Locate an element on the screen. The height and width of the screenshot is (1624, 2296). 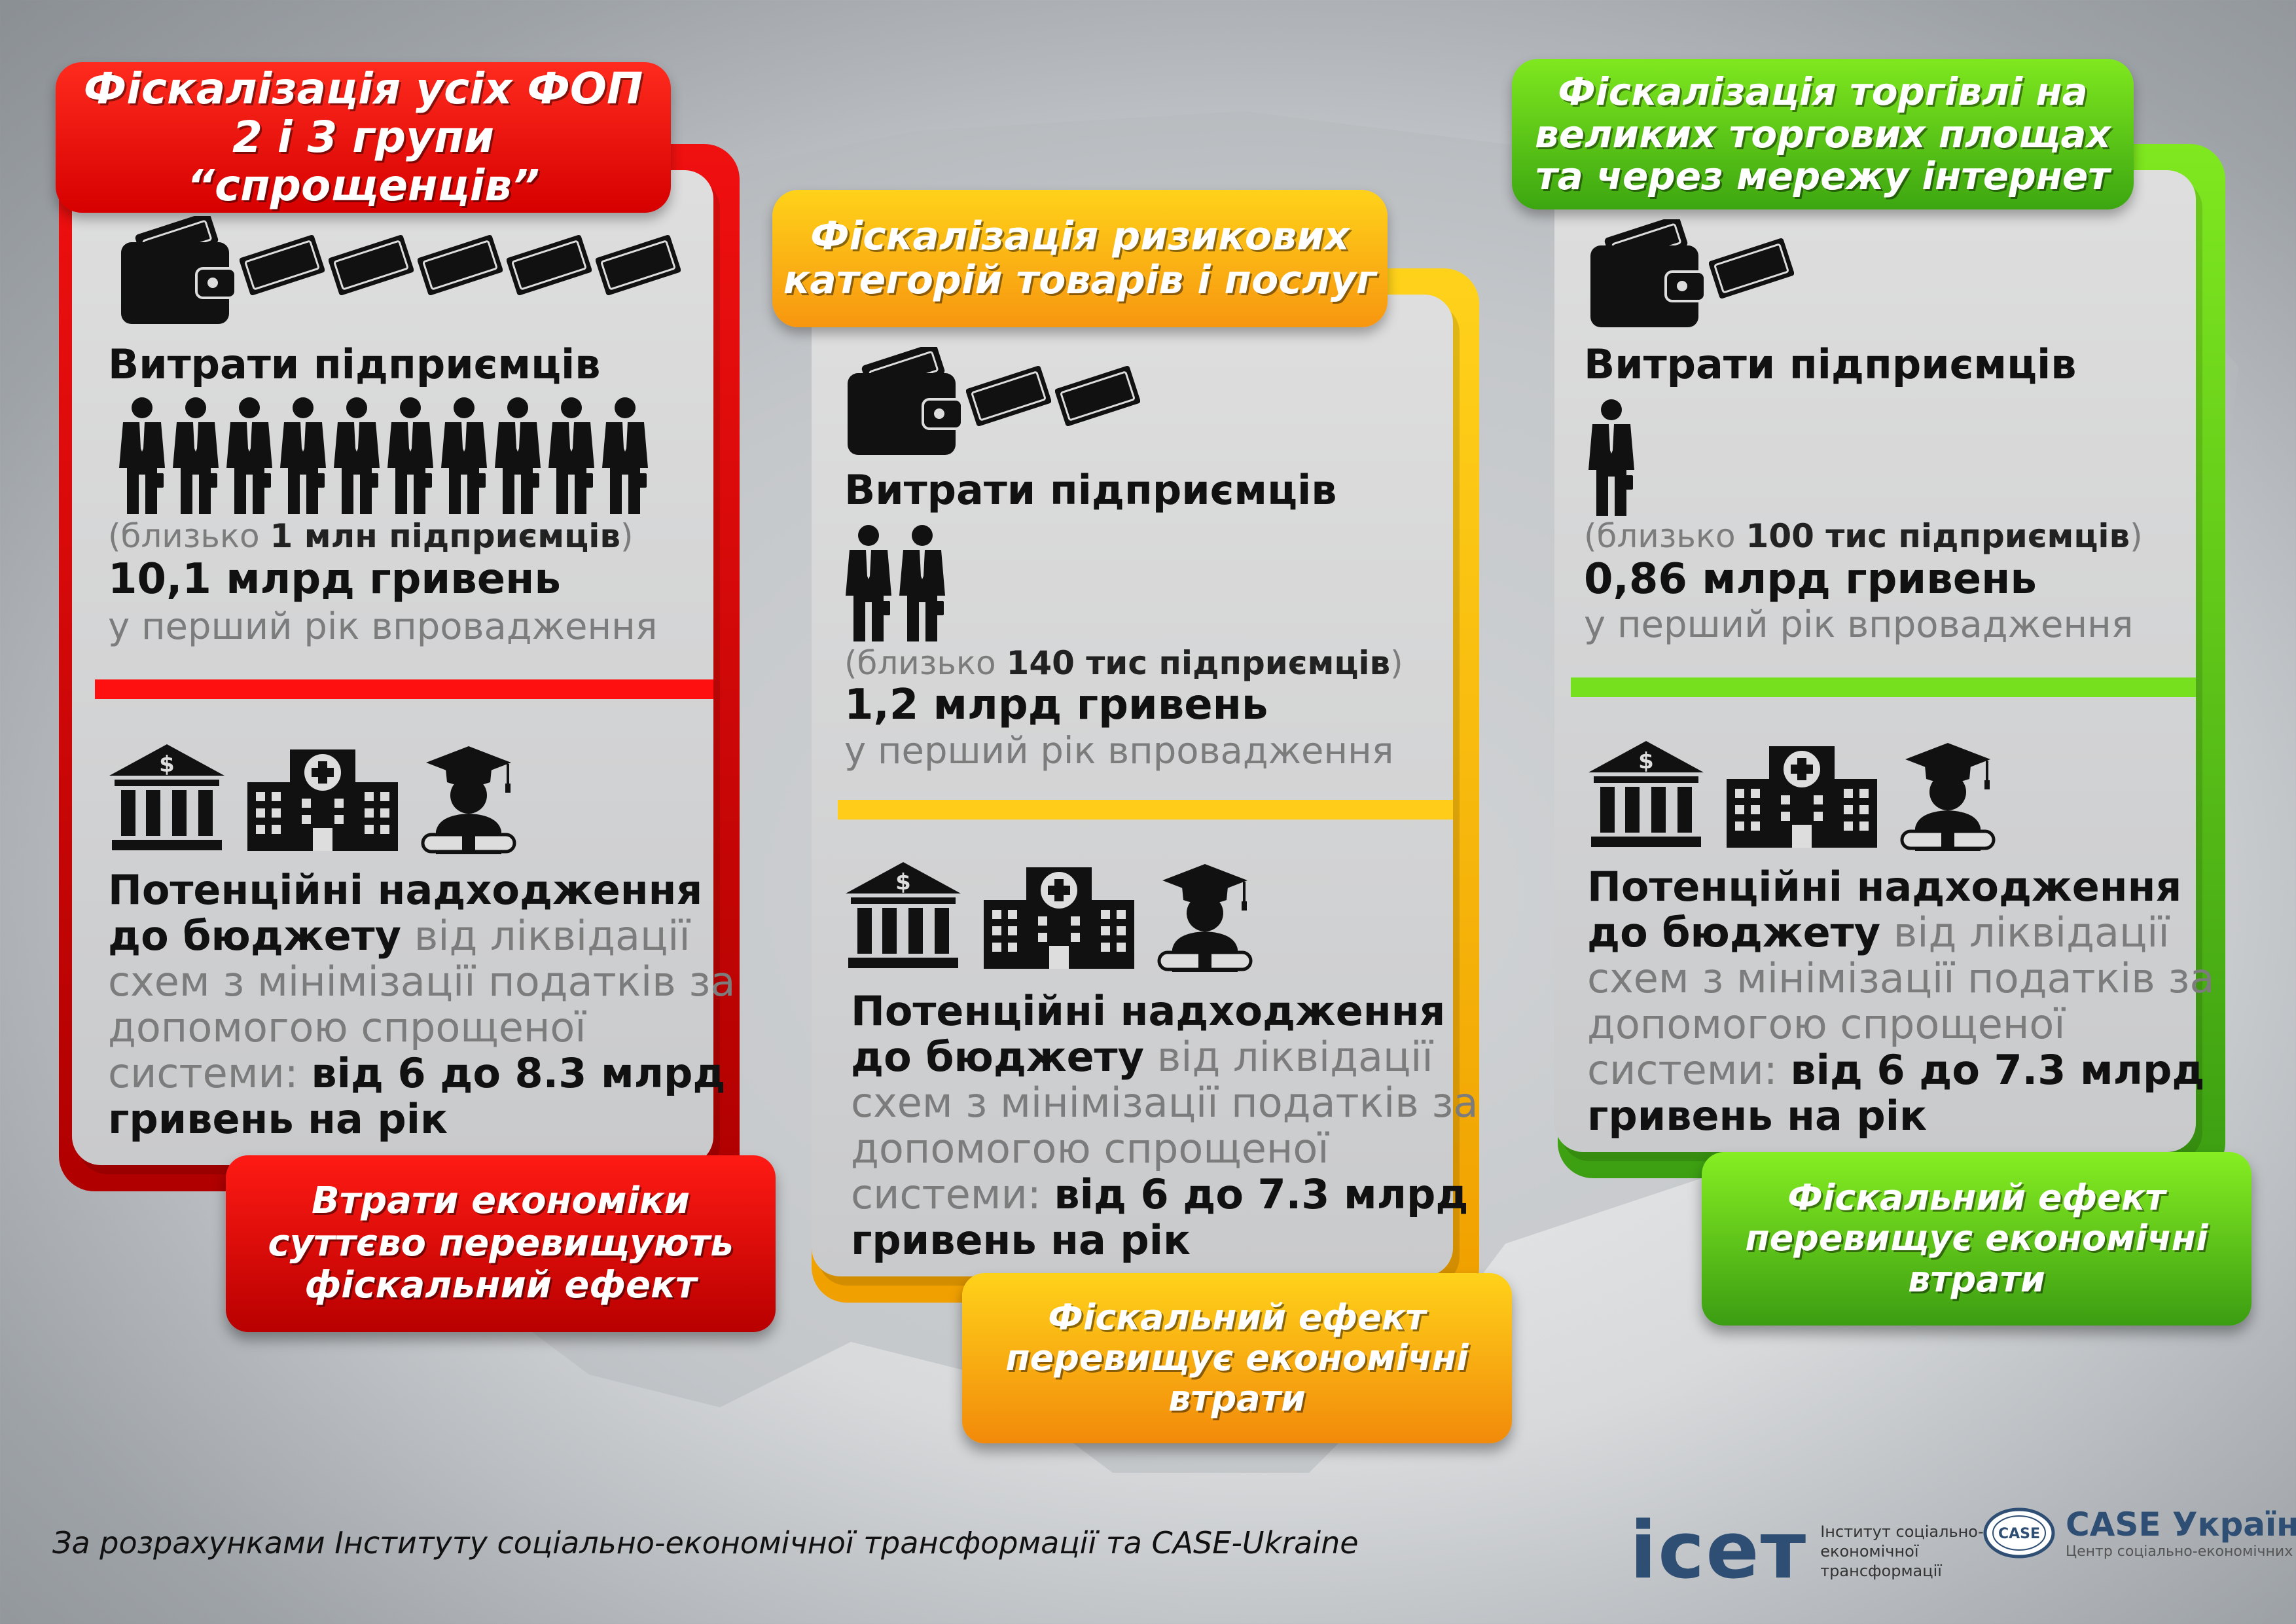
col1-title-line2: 2 і 3 групи “спрощенців” is located at coordinates (363, 161).